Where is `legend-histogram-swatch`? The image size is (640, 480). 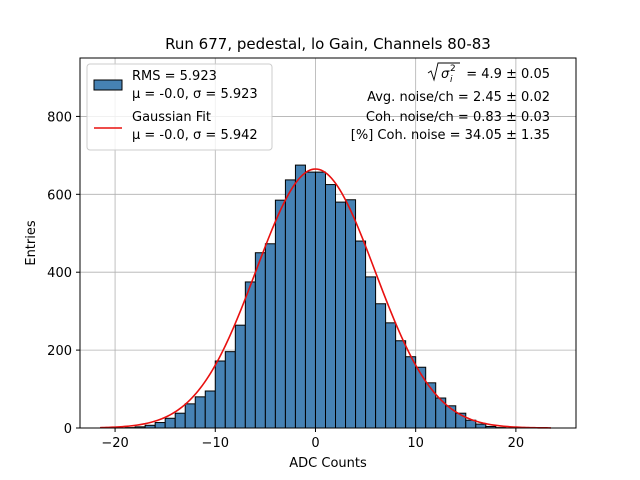
legend-histogram-swatch is located at coordinates (108, 85).